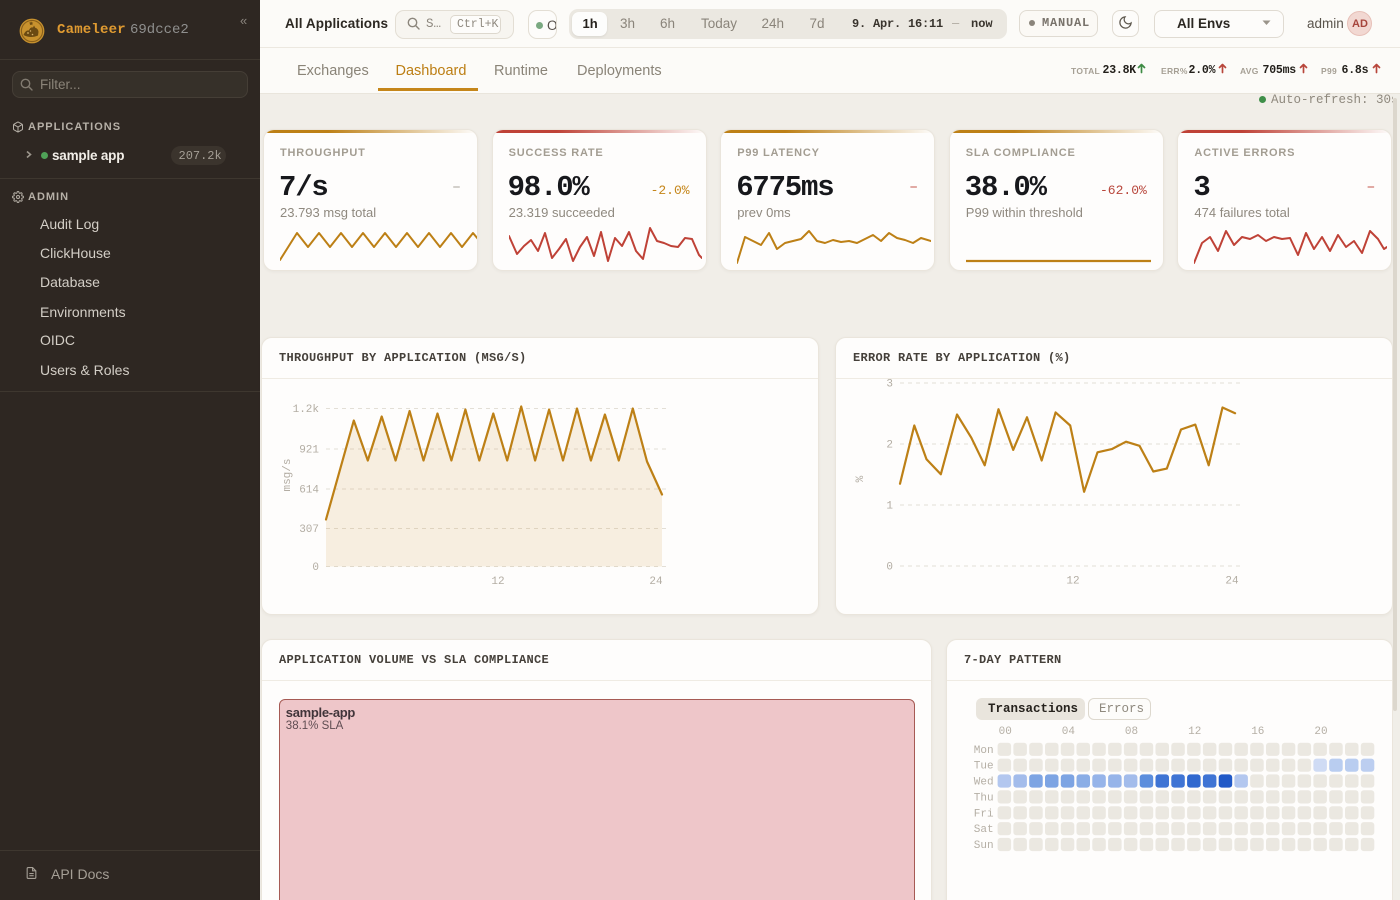 The width and height of the screenshot is (1400, 900). What do you see at coordinates (309, 491) in the screenshot?
I see `svg-text: 614` at bounding box center [309, 491].